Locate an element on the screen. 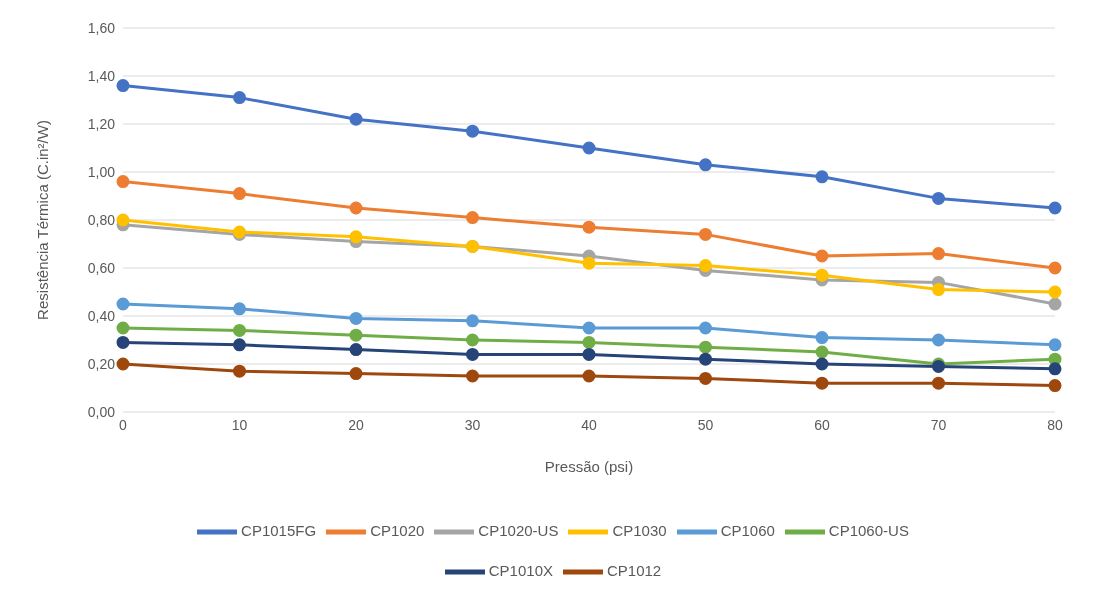 This screenshot has height=610, width=1093. x-tick-label: 80 is located at coordinates (1055, 424).